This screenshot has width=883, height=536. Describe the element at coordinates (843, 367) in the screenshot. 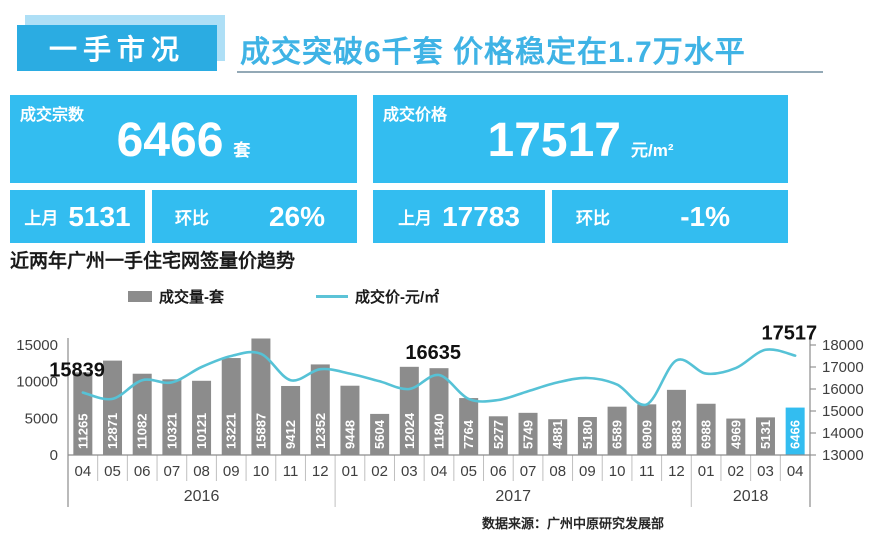

I see `y-axis-right-tick-label: 17000` at that location.